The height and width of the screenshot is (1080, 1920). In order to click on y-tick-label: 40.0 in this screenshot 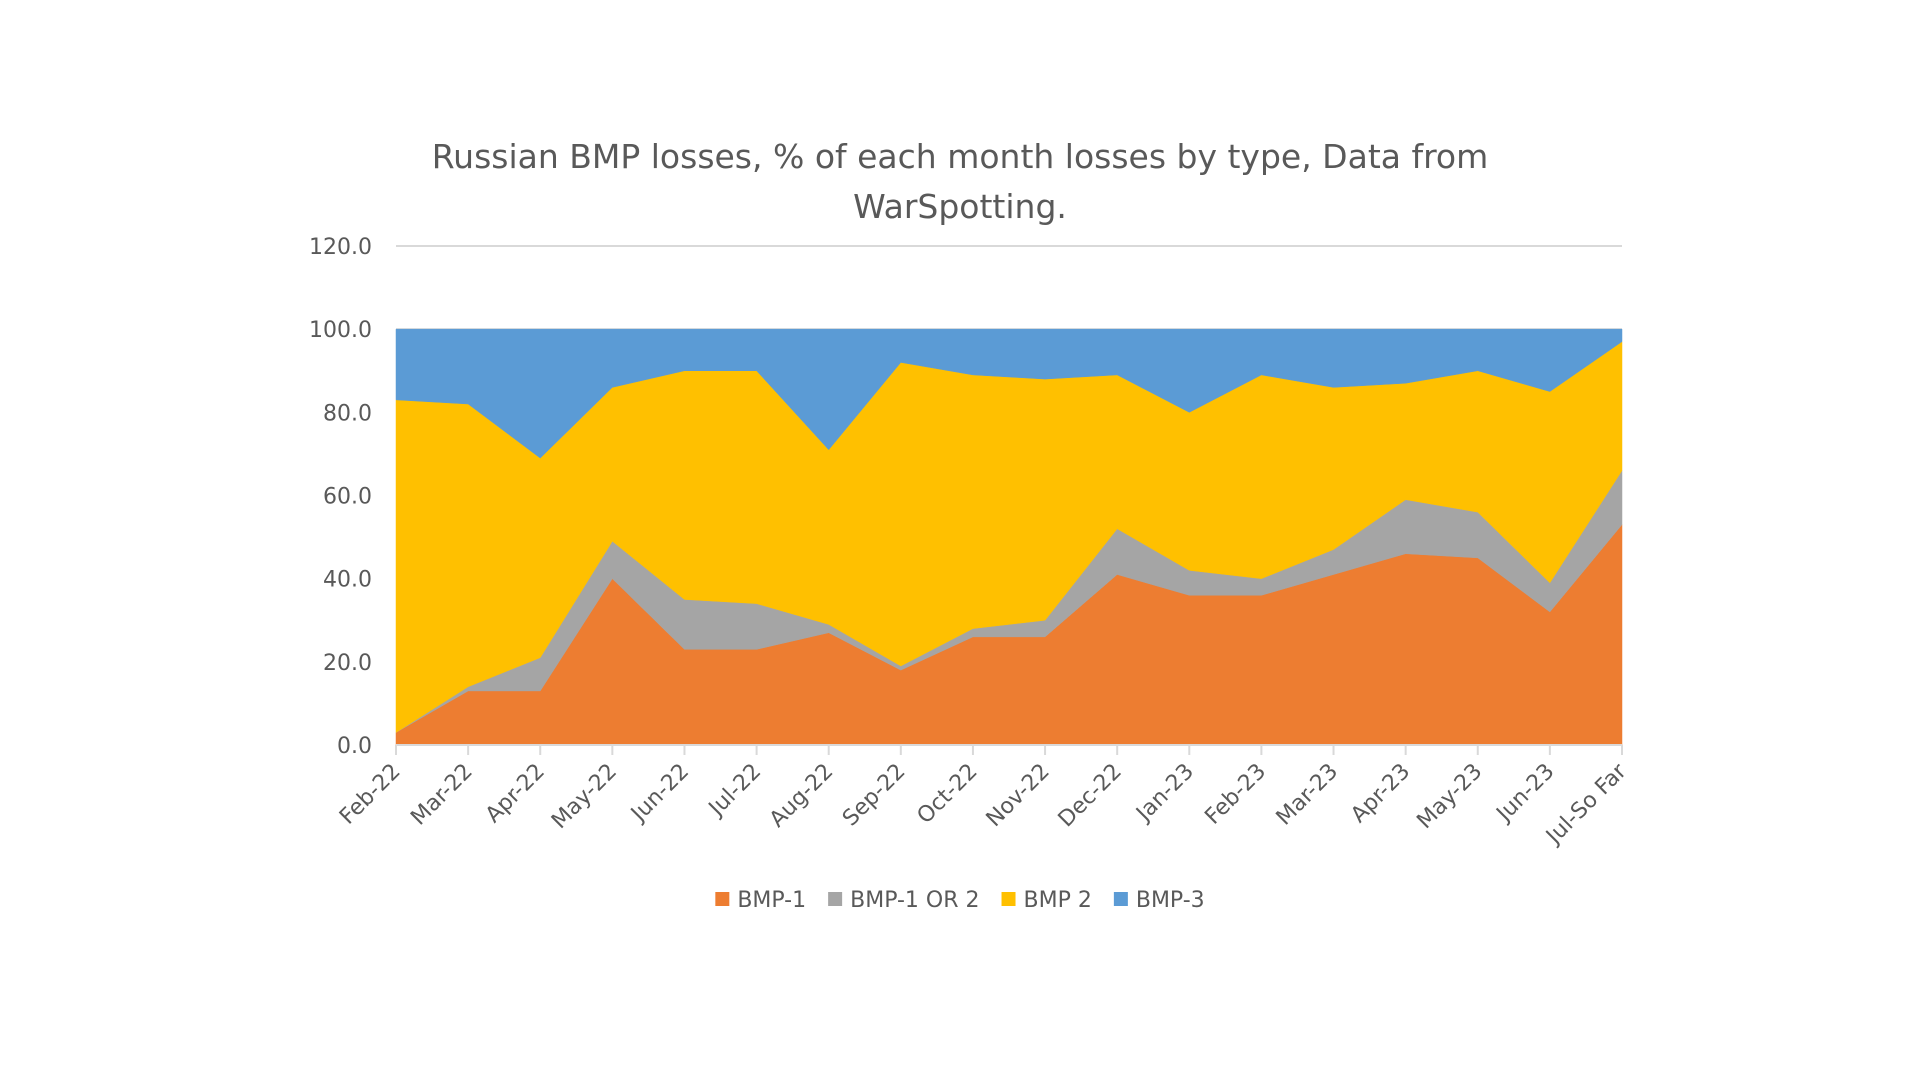, I will do `click(347, 580)`.